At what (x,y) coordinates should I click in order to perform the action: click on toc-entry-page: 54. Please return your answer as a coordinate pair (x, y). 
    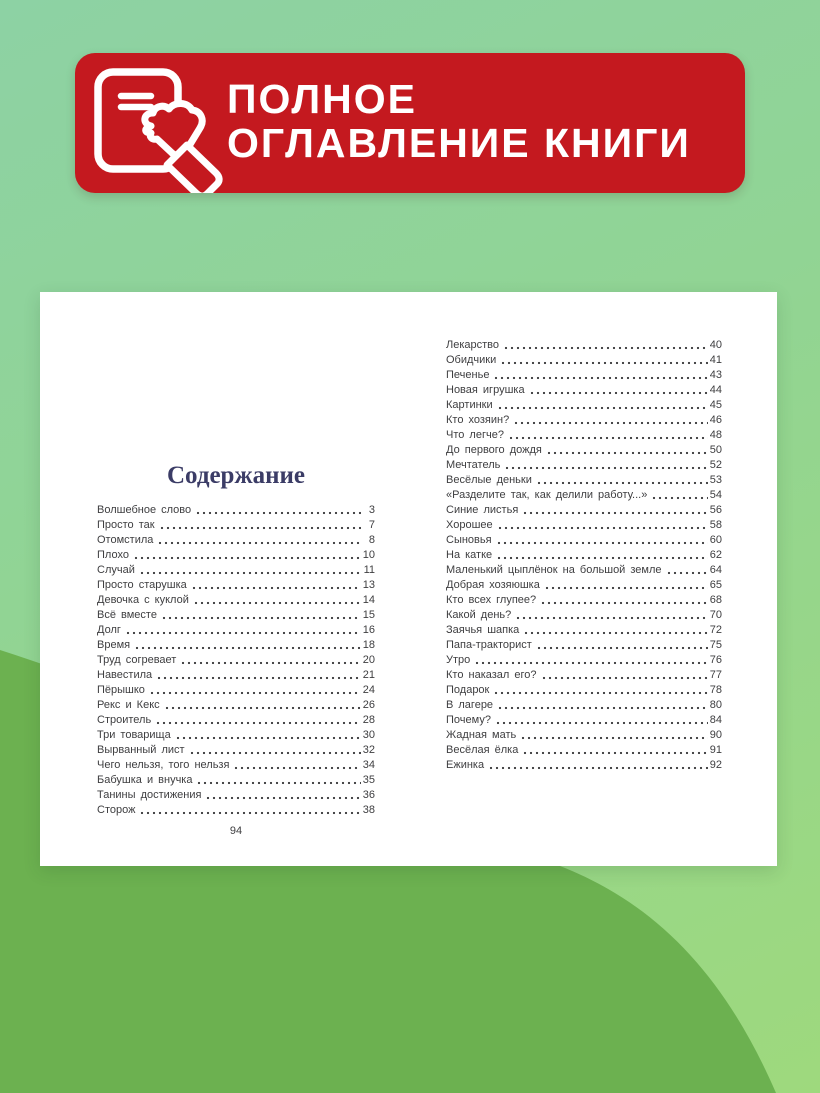
    Looking at the image, I should click on (715, 495).